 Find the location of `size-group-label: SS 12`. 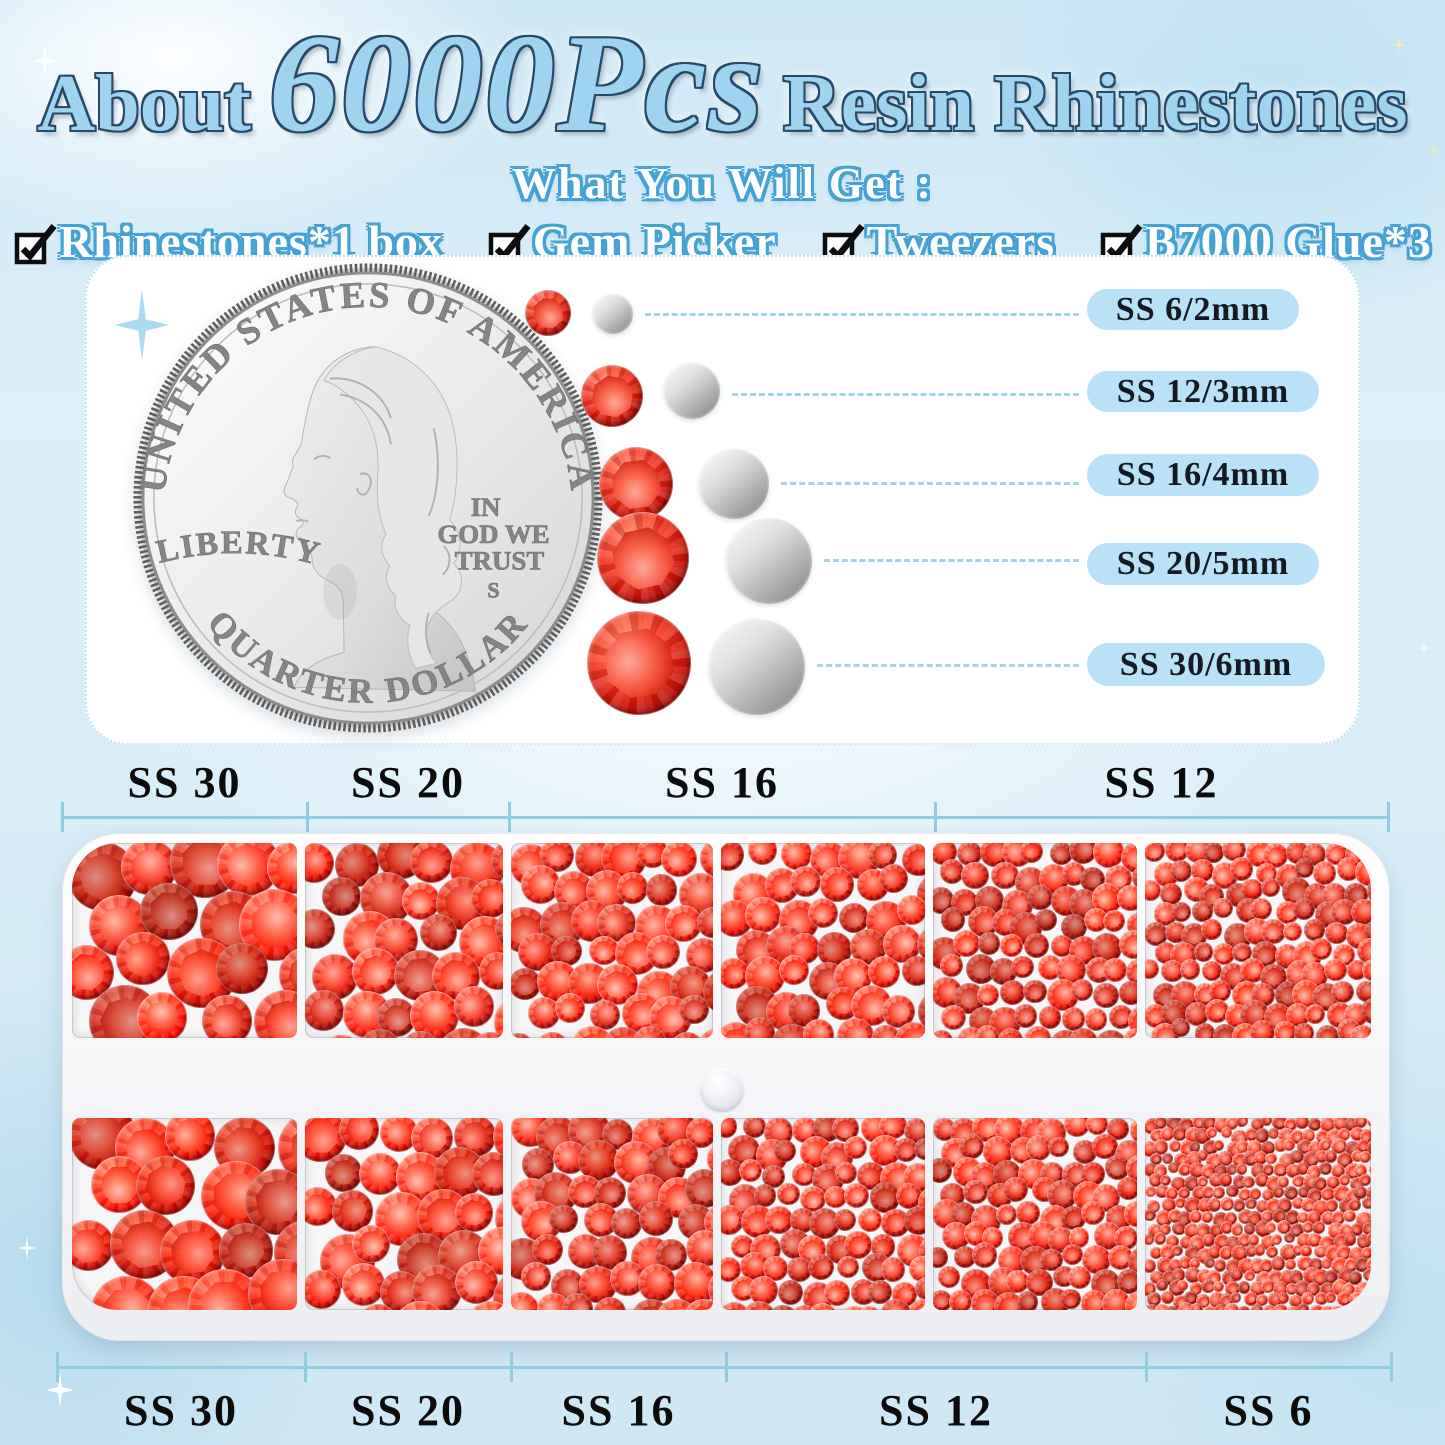

size-group-label: SS 12 is located at coordinates (1161, 782).